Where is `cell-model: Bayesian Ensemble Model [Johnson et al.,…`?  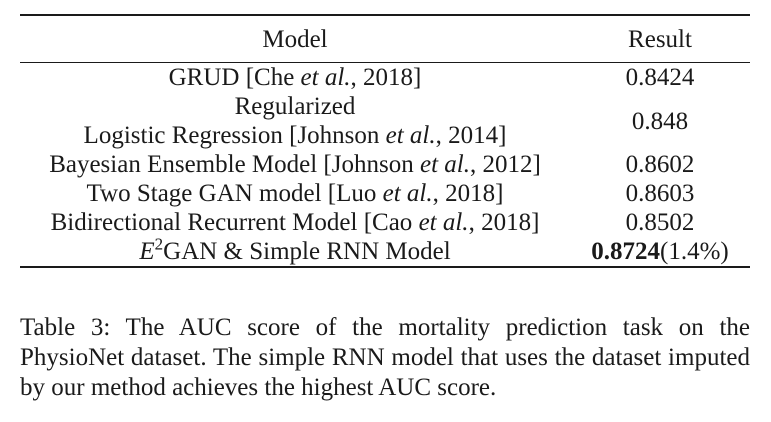
cell-model: Bayesian Ensemble Model [Johnson et al.,… is located at coordinates (295, 164).